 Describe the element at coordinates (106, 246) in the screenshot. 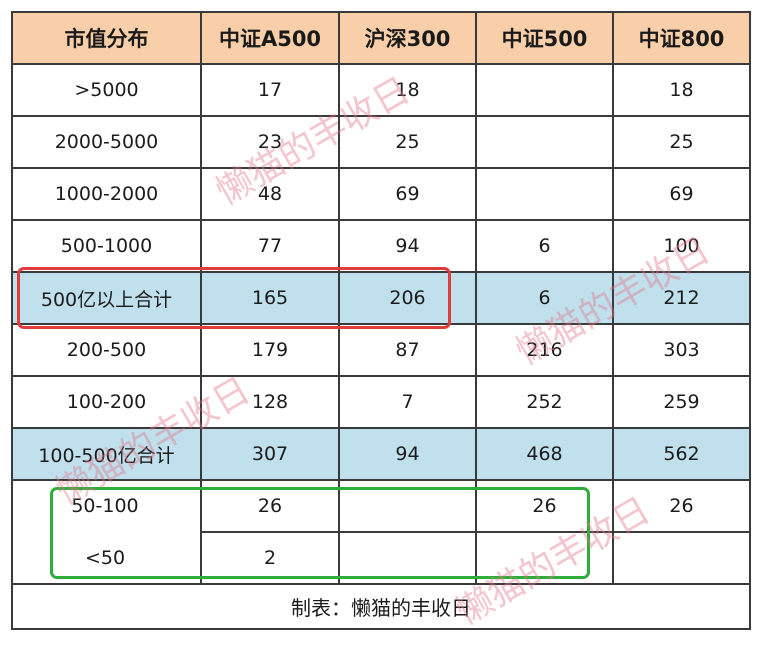

I see `row-label: 500-1000` at that location.